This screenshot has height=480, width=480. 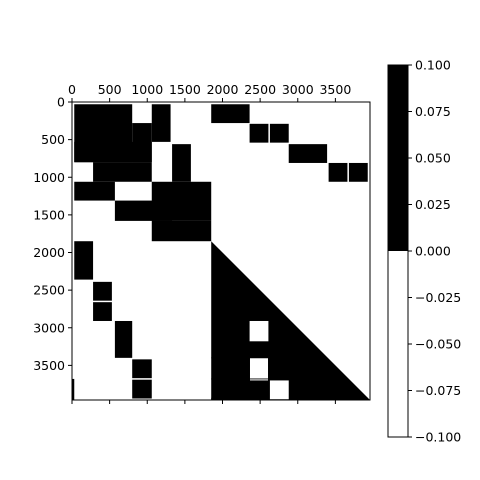 What do you see at coordinates (72, 89) in the screenshot?
I see `x-tick-label: 0` at bounding box center [72, 89].